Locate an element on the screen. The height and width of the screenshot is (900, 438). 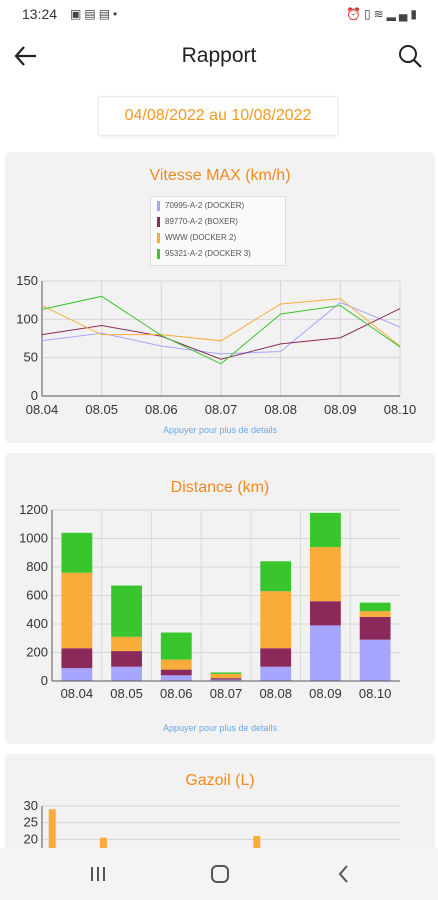
back-nav-icon is located at coordinates (343, 874).